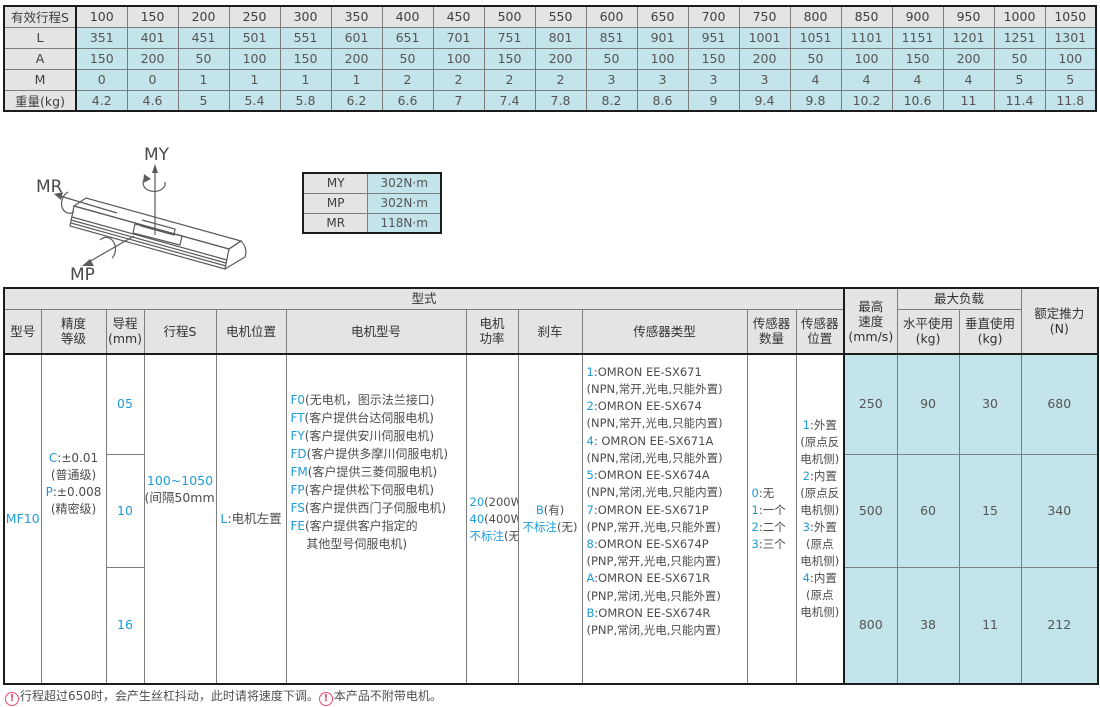 This screenshot has width=1100, height=707. Describe the element at coordinates (203, 100) in the screenshot. I see `weight-value-cell: 5` at that location.